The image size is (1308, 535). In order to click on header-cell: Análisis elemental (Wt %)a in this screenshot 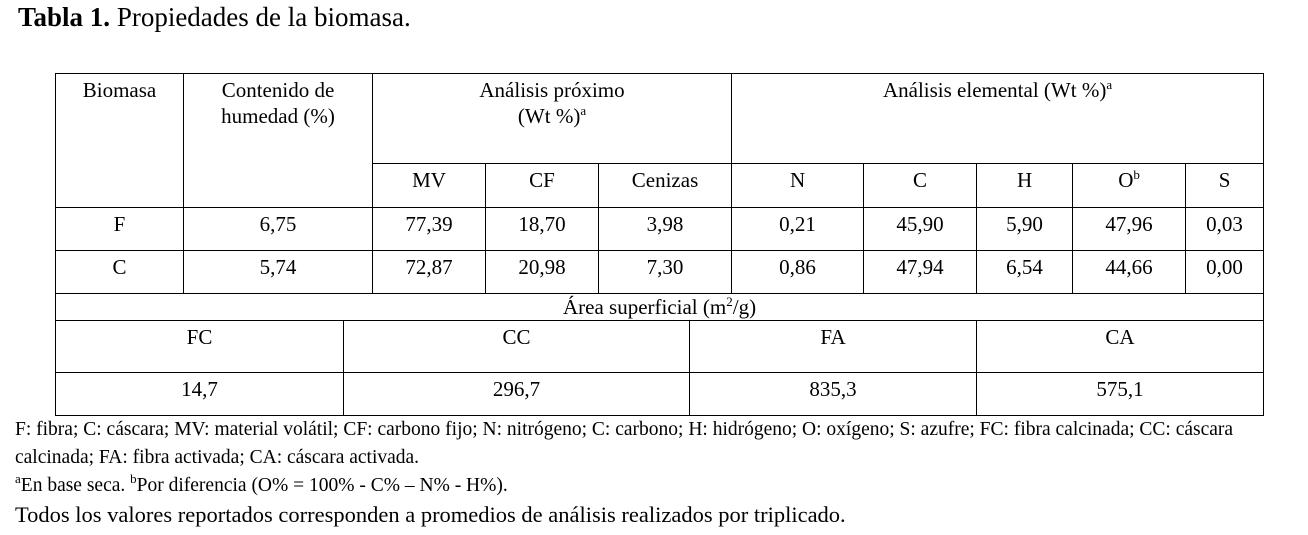, I will do `click(998, 118)`.